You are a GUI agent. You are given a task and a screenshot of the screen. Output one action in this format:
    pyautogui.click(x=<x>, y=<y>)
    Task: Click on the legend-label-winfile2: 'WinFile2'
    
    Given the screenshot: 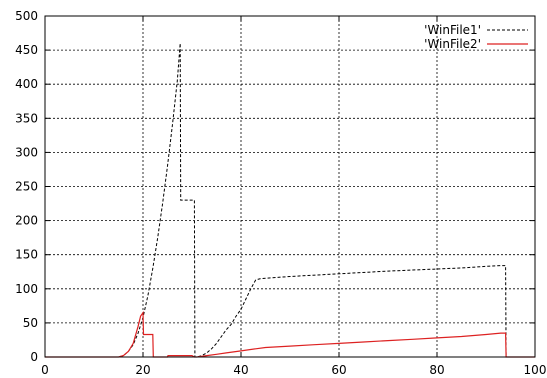 What is the action you would take?
    pyautogui.click(x=452, y=44)
    